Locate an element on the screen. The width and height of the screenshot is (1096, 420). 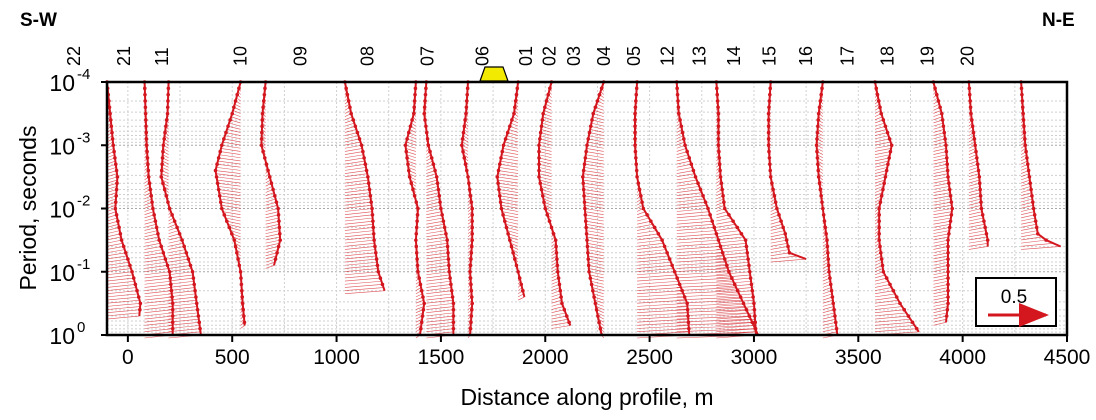
station-label-19: 19 is located at coordinates (927, 56).